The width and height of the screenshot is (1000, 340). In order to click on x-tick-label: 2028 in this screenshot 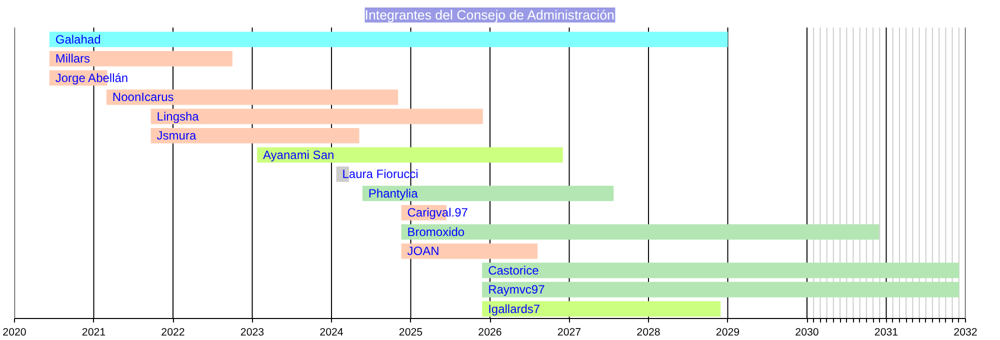, I will do `click(648, 332)`.